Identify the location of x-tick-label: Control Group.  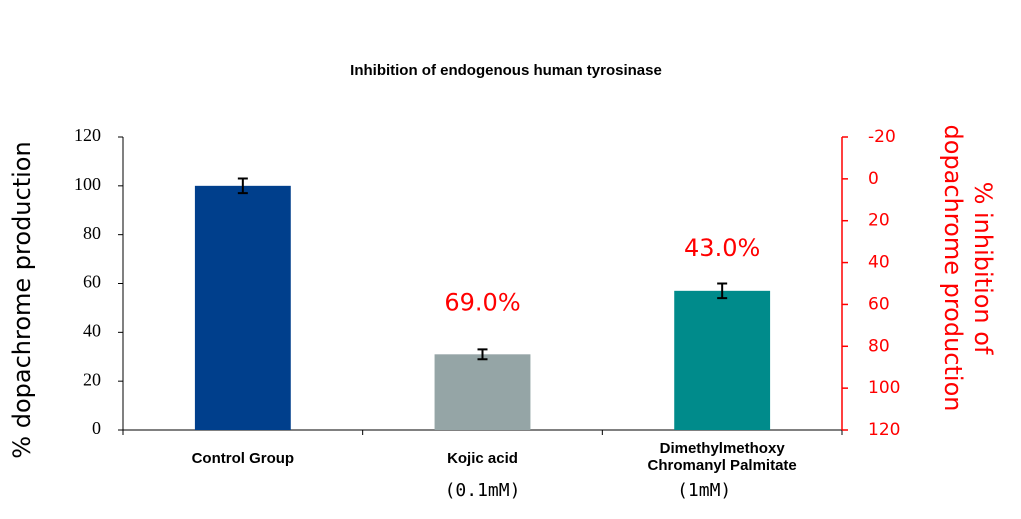
(243, 458).